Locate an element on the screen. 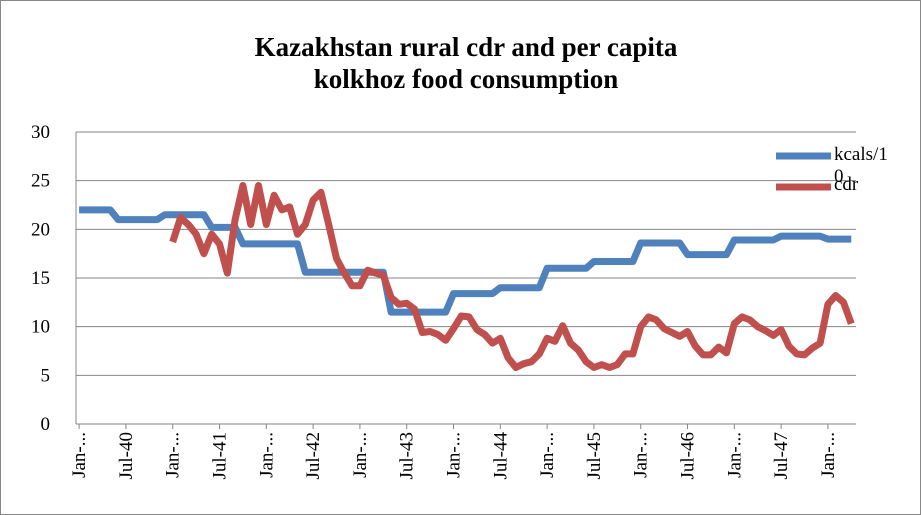  x-tick-label: Jul-43 is located at coordinates (407, 456).